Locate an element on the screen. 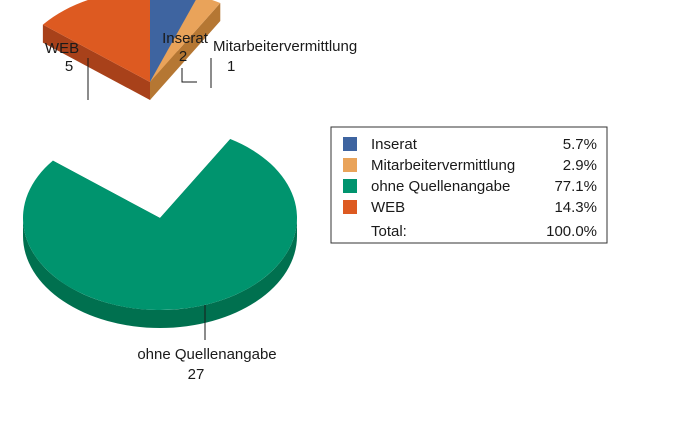 The image size is (686, 434). pie-slice-inserat is located at coordinates (173, 41).